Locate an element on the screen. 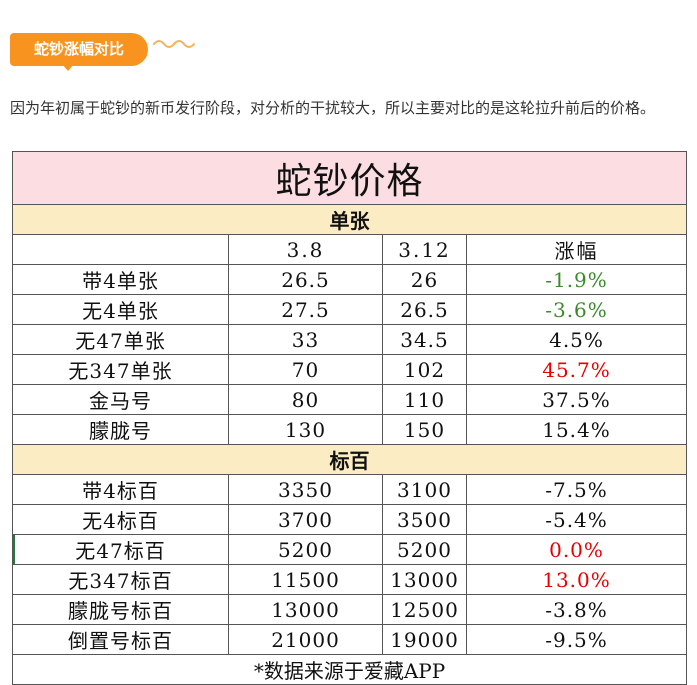 The width and height of the screenshot is (697, 685). price-3-8-cell: 21000 is located at coordinates (305, 639).